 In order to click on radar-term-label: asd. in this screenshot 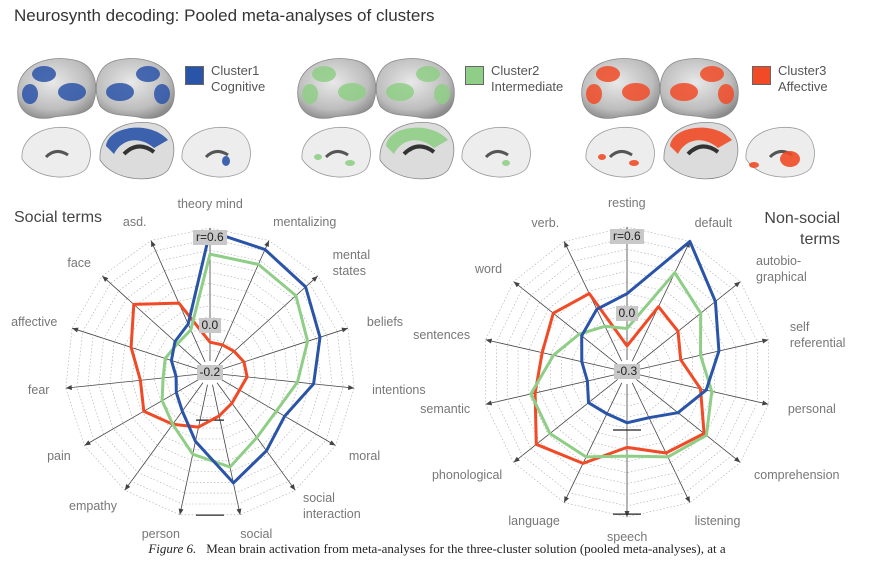, I will do `click(134, 222)`.